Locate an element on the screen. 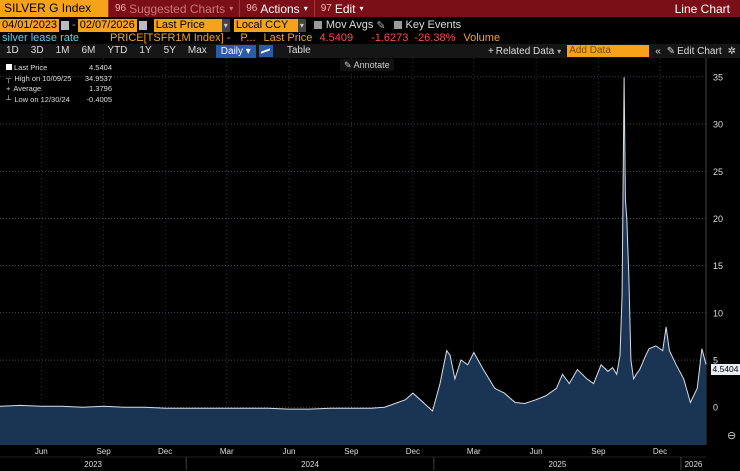 Image resolution: width=740 pixels, height=471 pixels. range-3d-button: 3D is located at coordinates (37, 50).